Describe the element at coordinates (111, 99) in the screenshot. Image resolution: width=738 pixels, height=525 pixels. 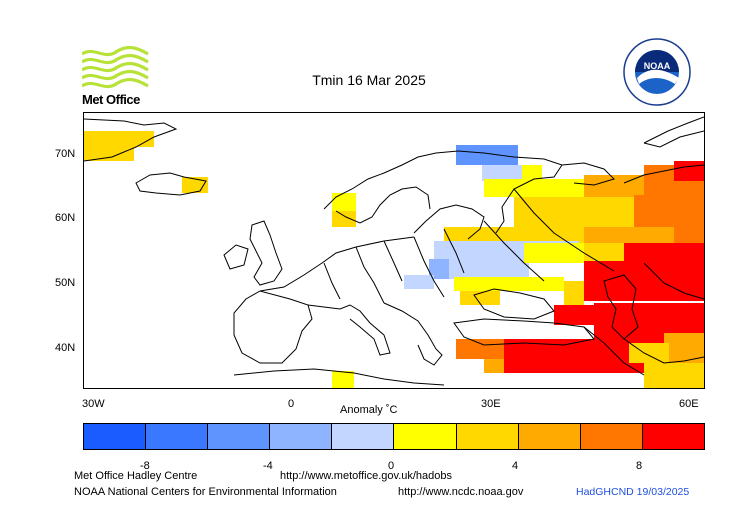
I see `met-office-logo-text: Met Office` at that location.